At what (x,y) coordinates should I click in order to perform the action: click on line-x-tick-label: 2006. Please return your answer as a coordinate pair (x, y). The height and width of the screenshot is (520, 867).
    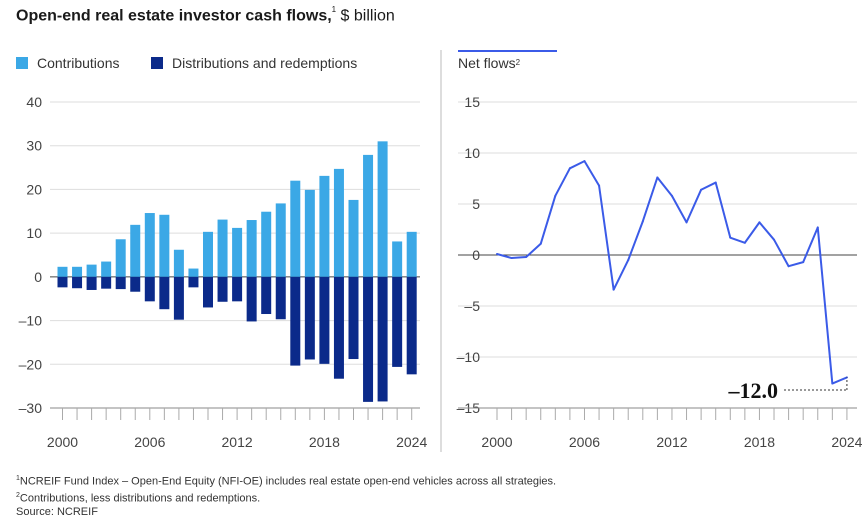
    Looking at the image, I should click on (584, 442).